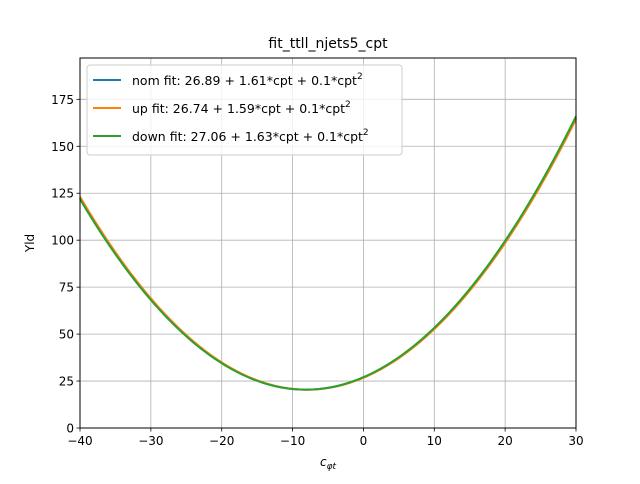  I want to click on legend-text-down: down fit: 27.06 + 1.63*cpt + 0.1*cpt, so click(247, 136).